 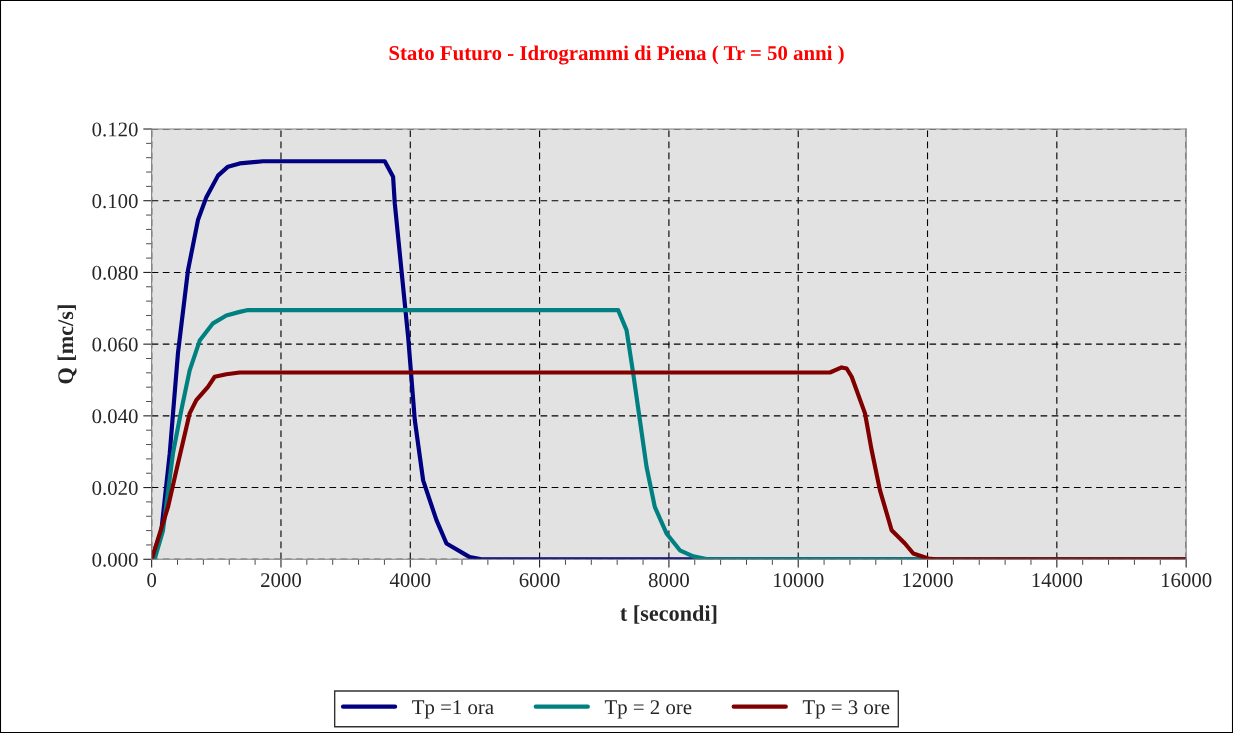 What do you see at coordinates (846, 709) in the screenshot?
I see `legend-label: Tp = 3 ore` at bounding box center [846, 709].